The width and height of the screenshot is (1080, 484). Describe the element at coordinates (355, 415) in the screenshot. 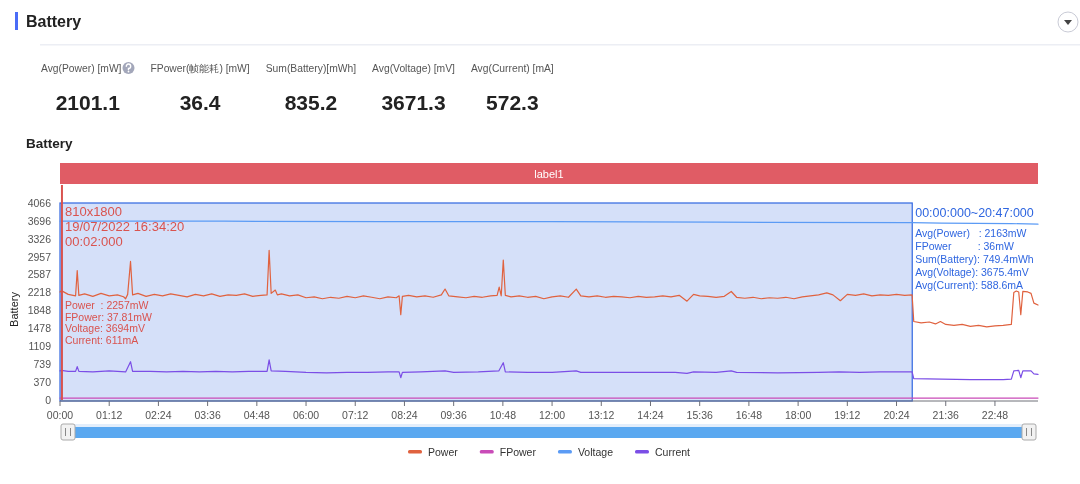

I see `x-tick-label: 07:12` at that location.